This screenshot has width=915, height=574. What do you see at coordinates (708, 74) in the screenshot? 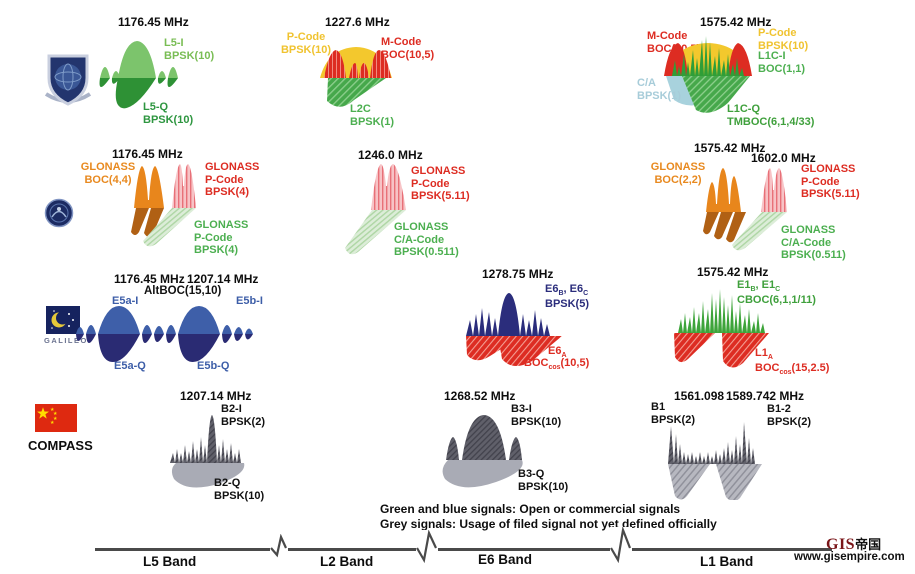
I see `gps-l1-spectrum` at bounding box center [708, 74].